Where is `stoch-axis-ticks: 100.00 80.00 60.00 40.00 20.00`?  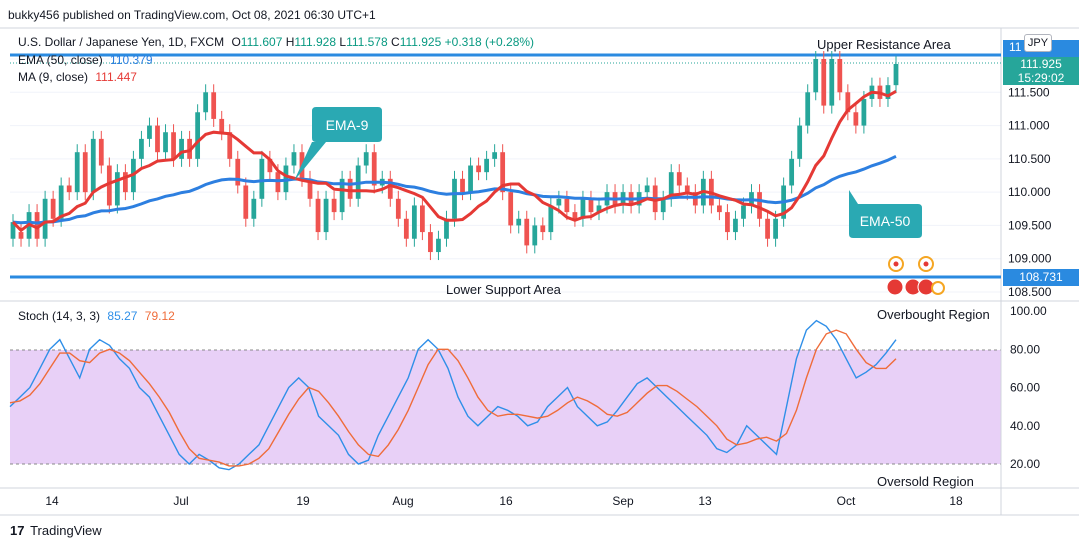
stoch-axis-ticks: 100.00 80.00 60.00 40.00 20.00 is located at coordinates (1028, 387).